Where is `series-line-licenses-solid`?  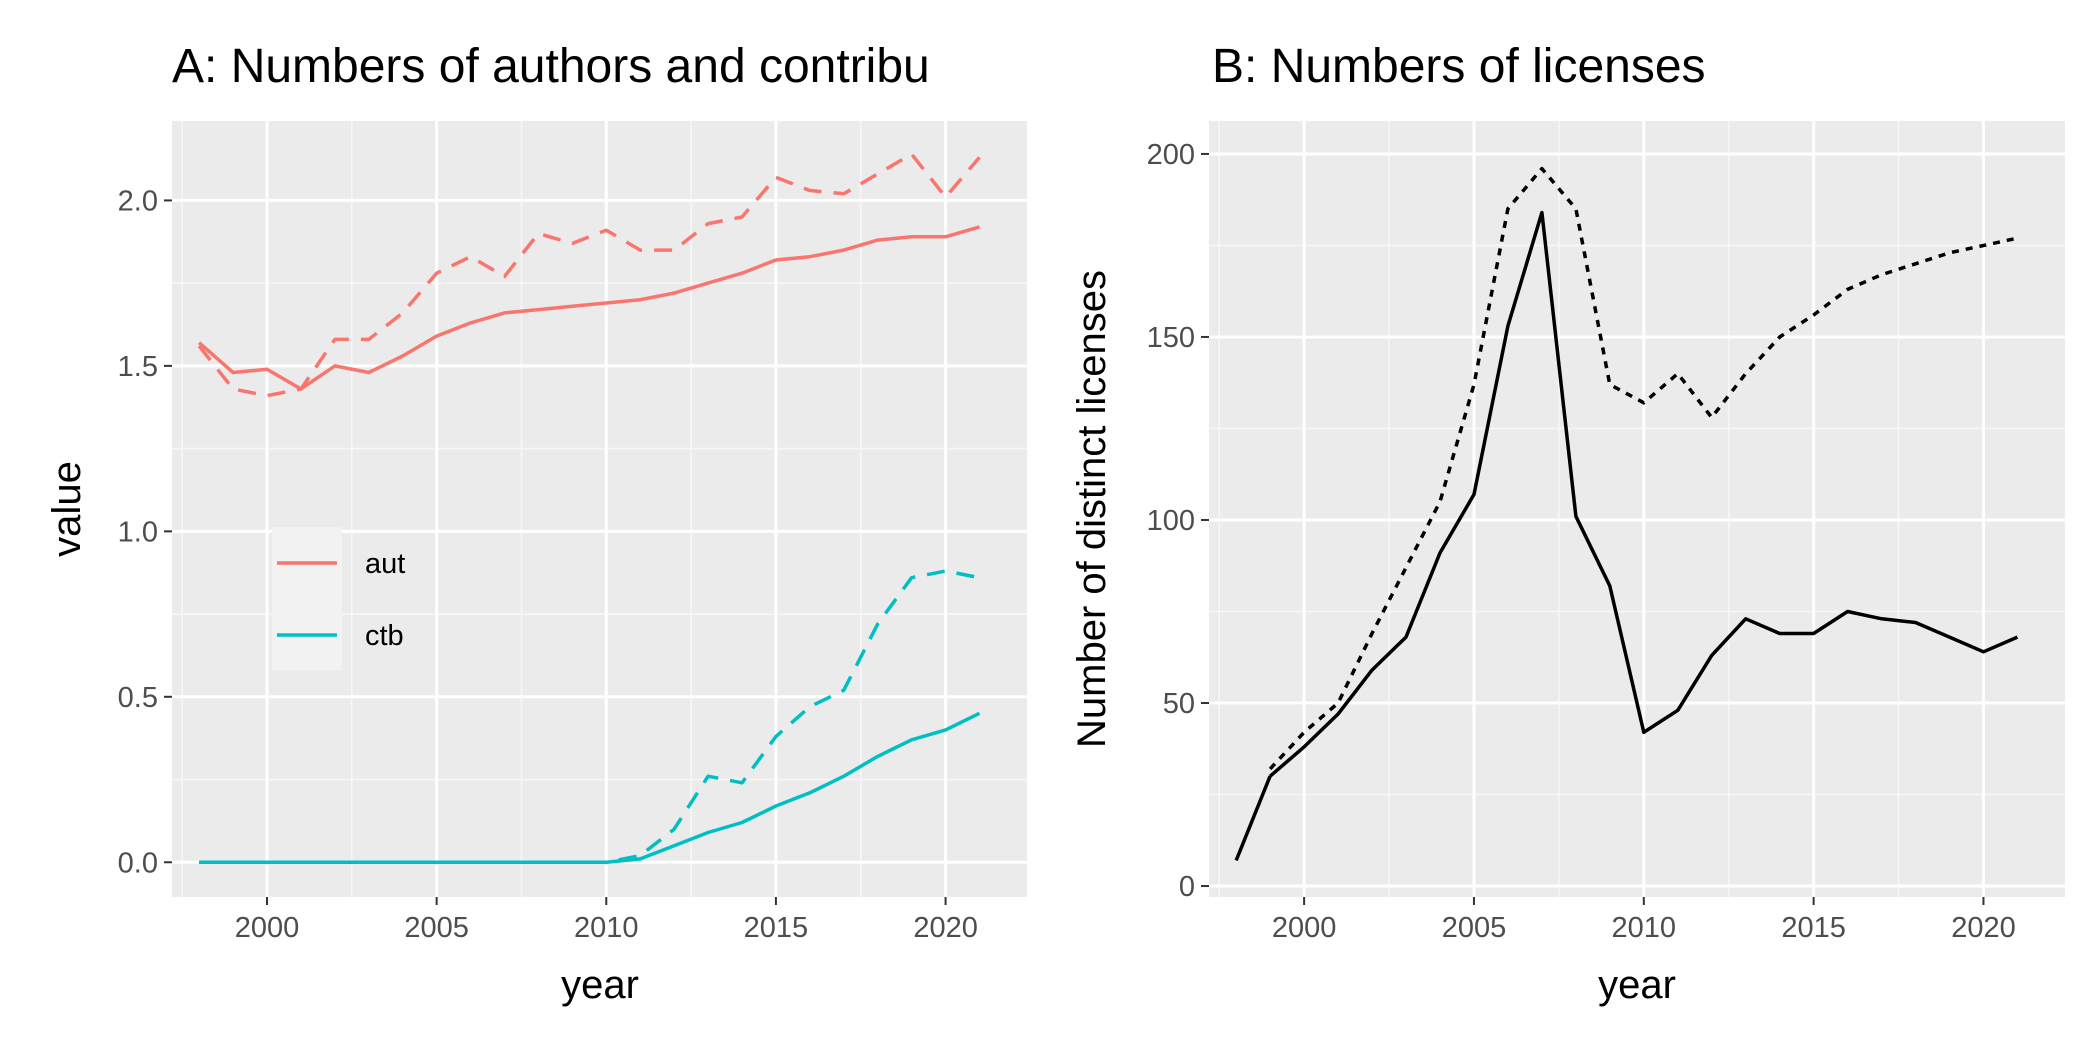 series-line-licenses-solid is located at coordinates (1253, 818).